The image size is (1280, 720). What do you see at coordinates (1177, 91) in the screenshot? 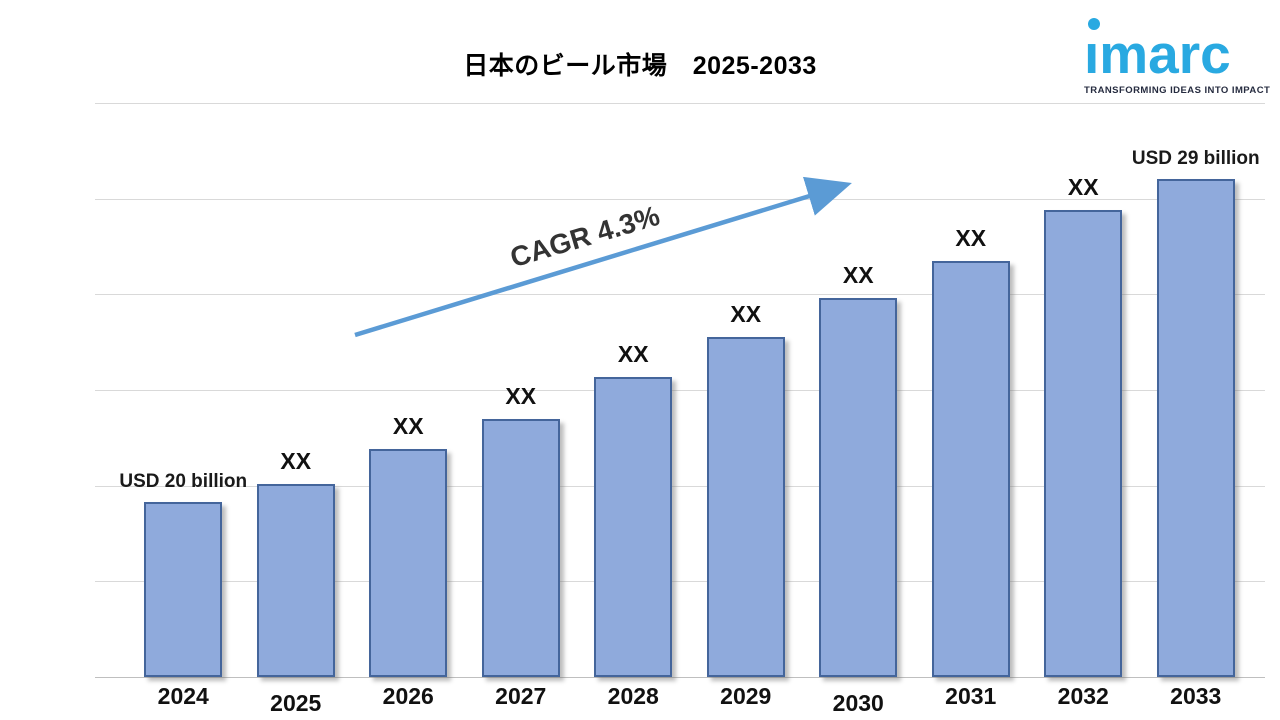
I see `logo-tagline: TRANSFORMING IDEAS INTO IMPACT` at bounding box center [1177, 91].